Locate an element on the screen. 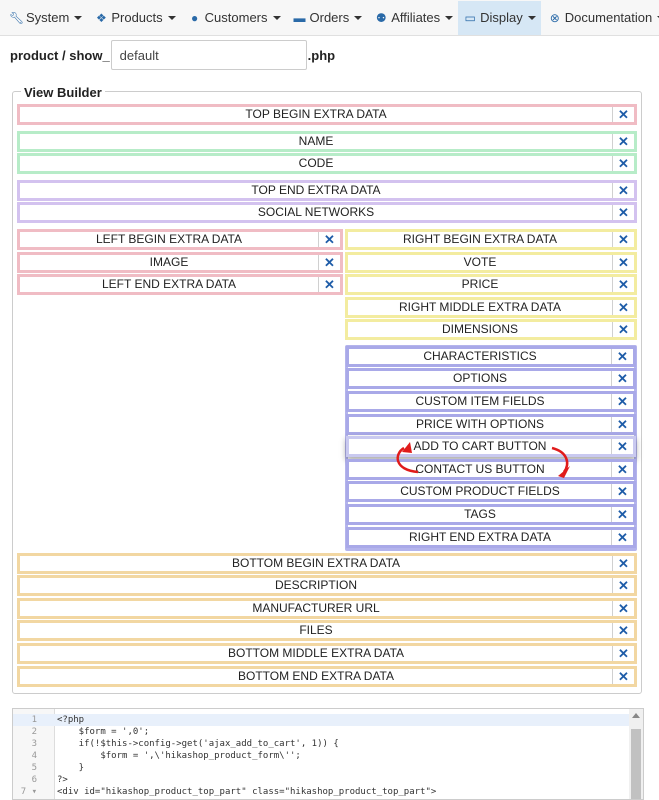  code-line: 2 $form = ',0'; is located at coordinates (322, 732).